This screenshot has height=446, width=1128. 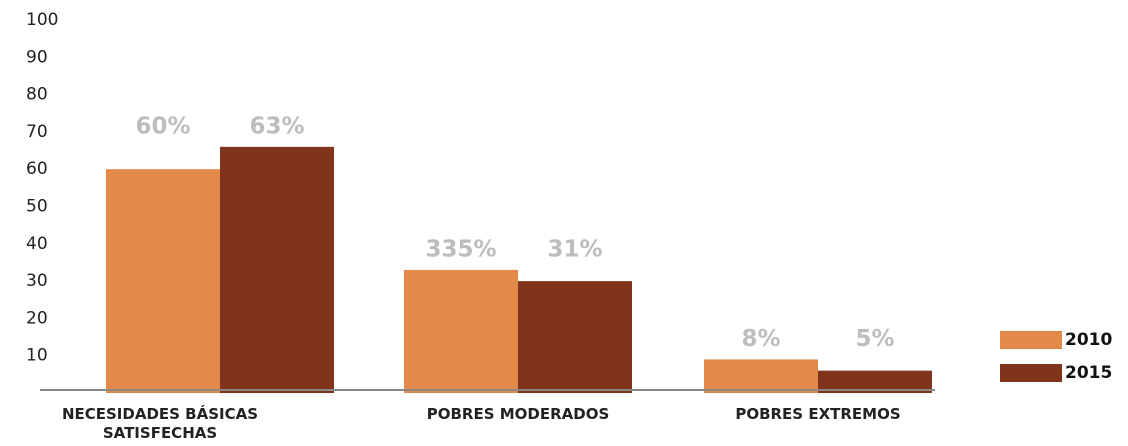 I want to click on y-tick-label: 20, so click(x=37, y=318).